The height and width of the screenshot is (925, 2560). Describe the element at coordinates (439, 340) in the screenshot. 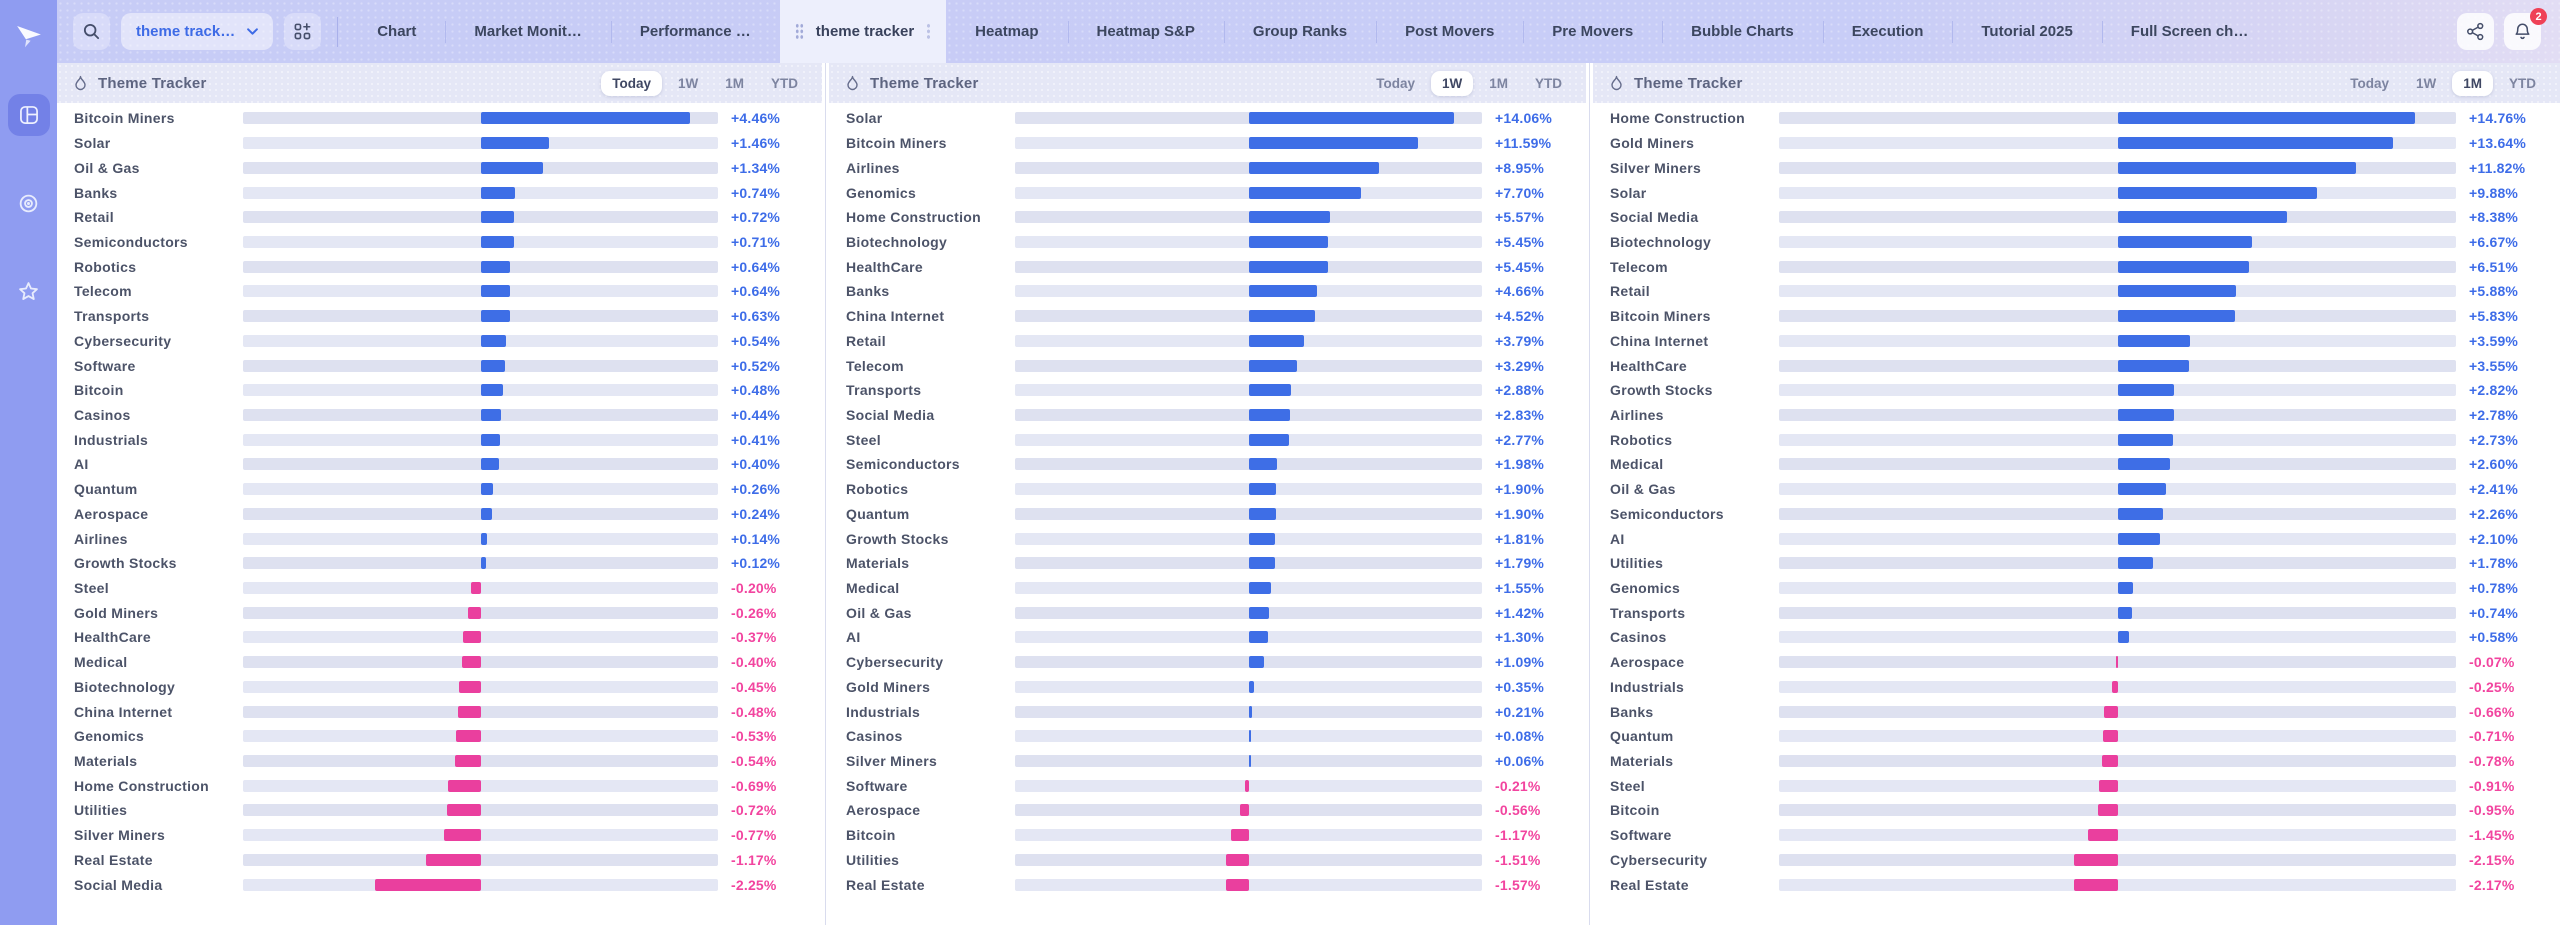

I see `theme-row-cybersecurity: Cybersecurity +0.54%` at that location.